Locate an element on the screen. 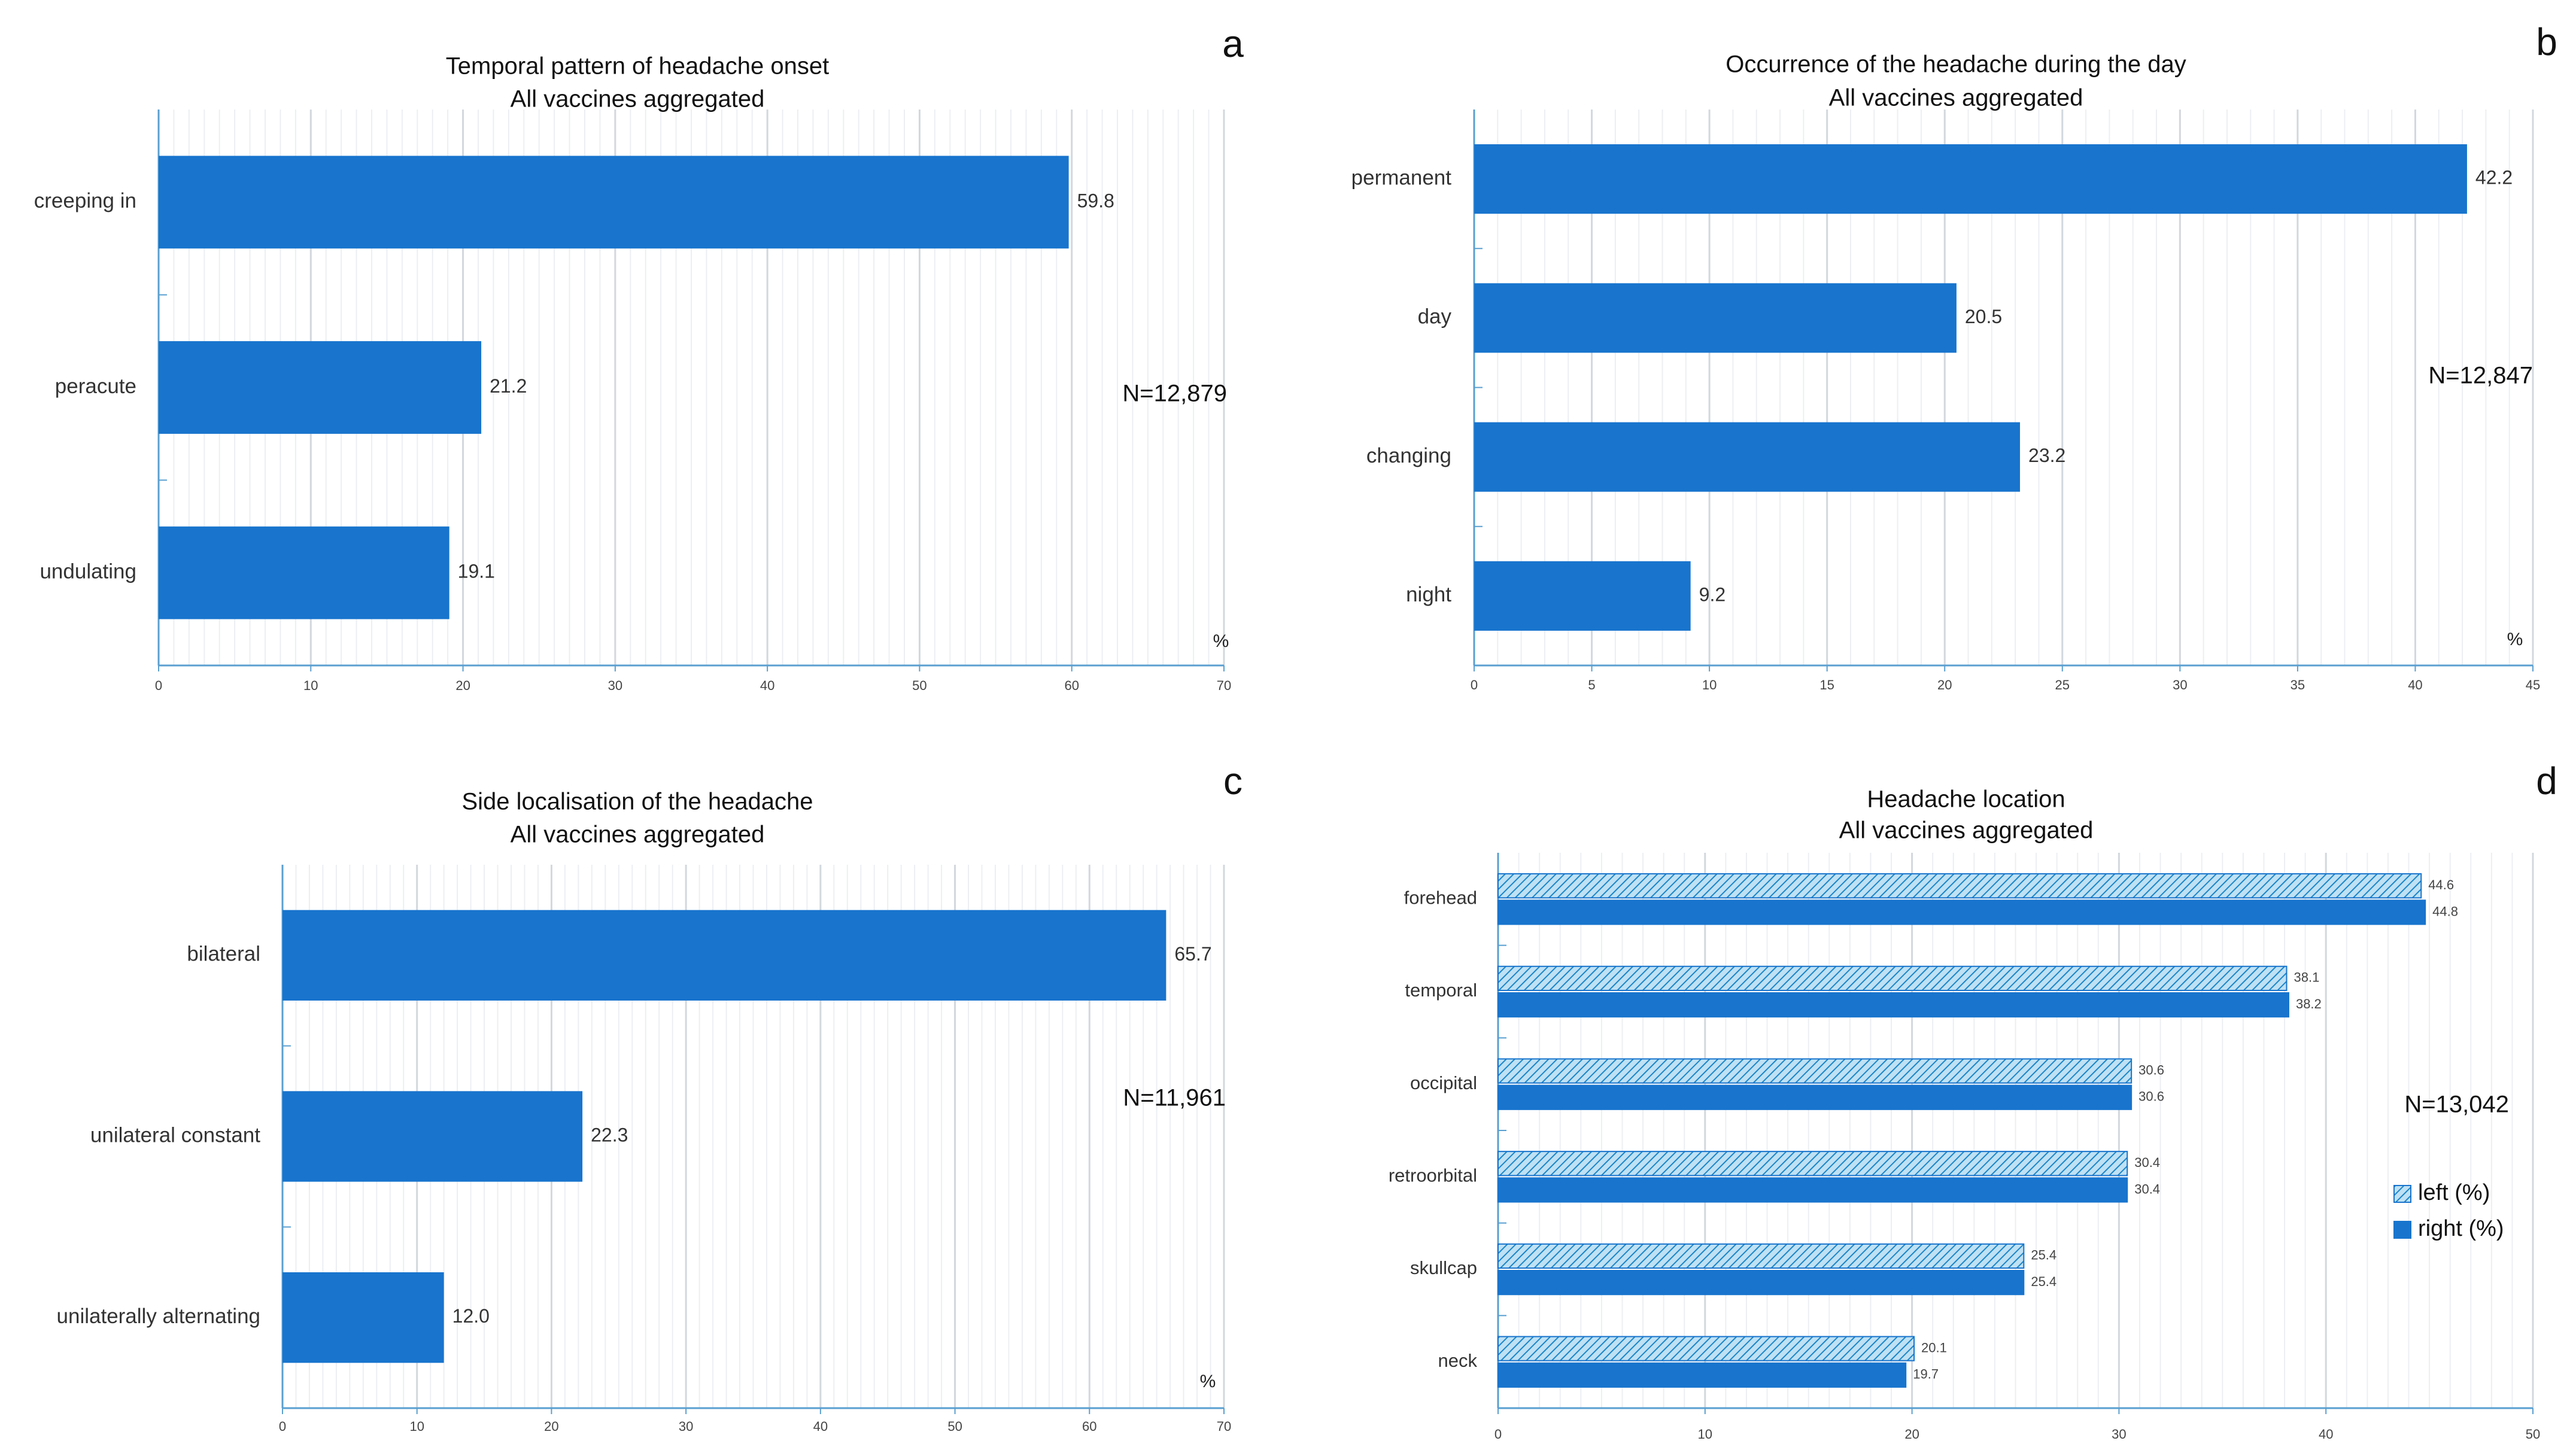  data-label-left-retroorbital: 30.4 is located at coordinates (2147, 1162).